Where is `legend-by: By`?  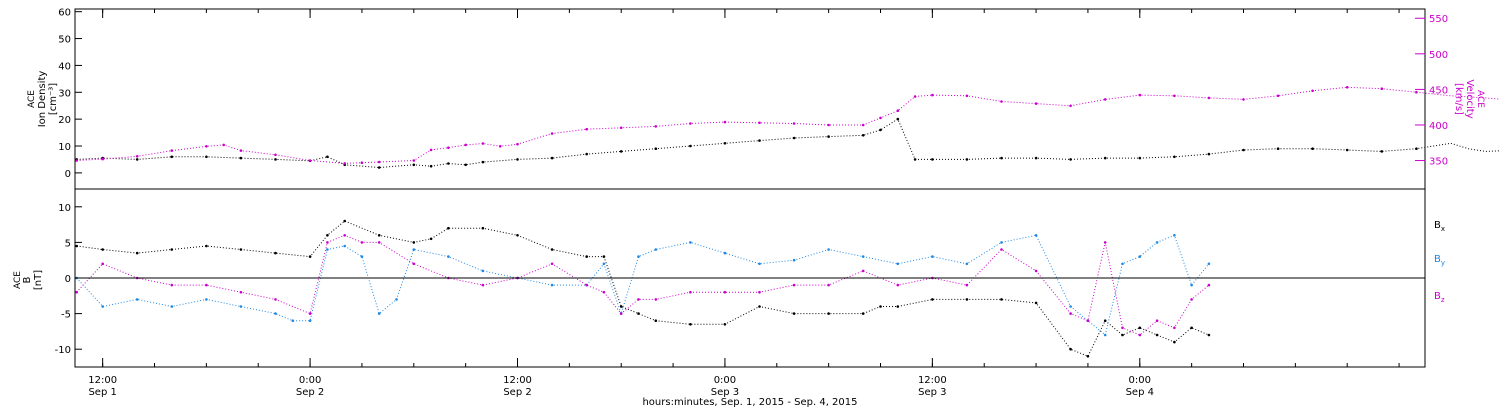
legend-by: By is located at coordinates (1439, 260).